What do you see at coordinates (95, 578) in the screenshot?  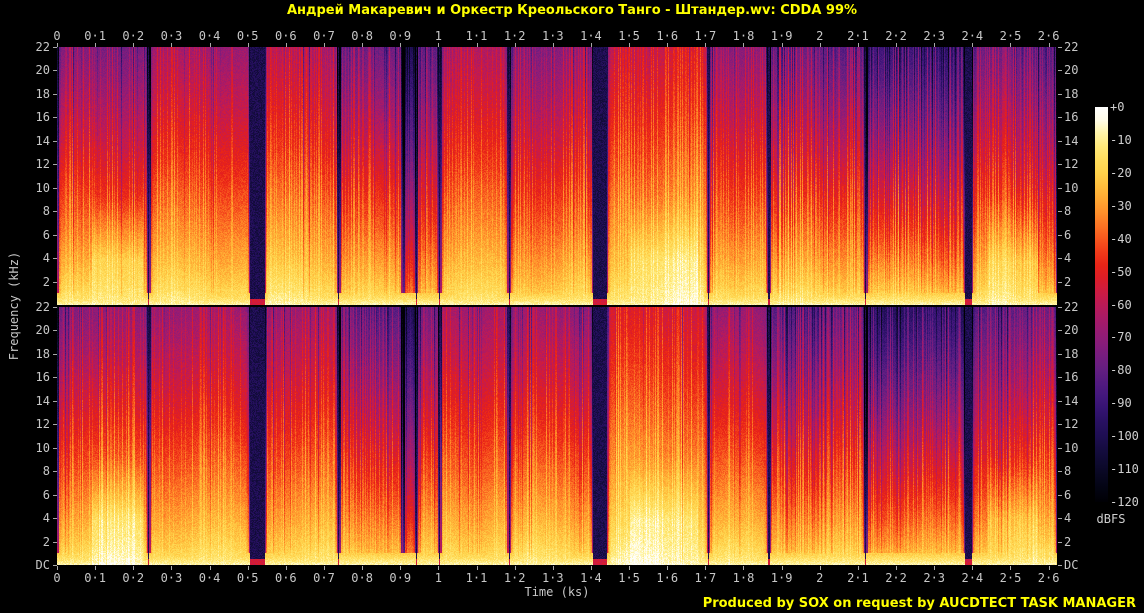 I see `x-tick-label: 0·1` at bounding box center [95, 578].